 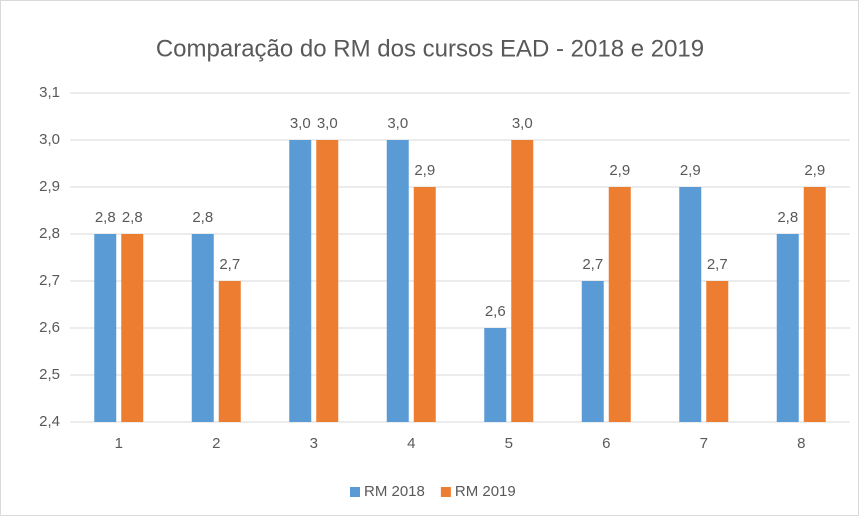 I want to click on y-tick-label: 2,5, so click(x=49, y=374).